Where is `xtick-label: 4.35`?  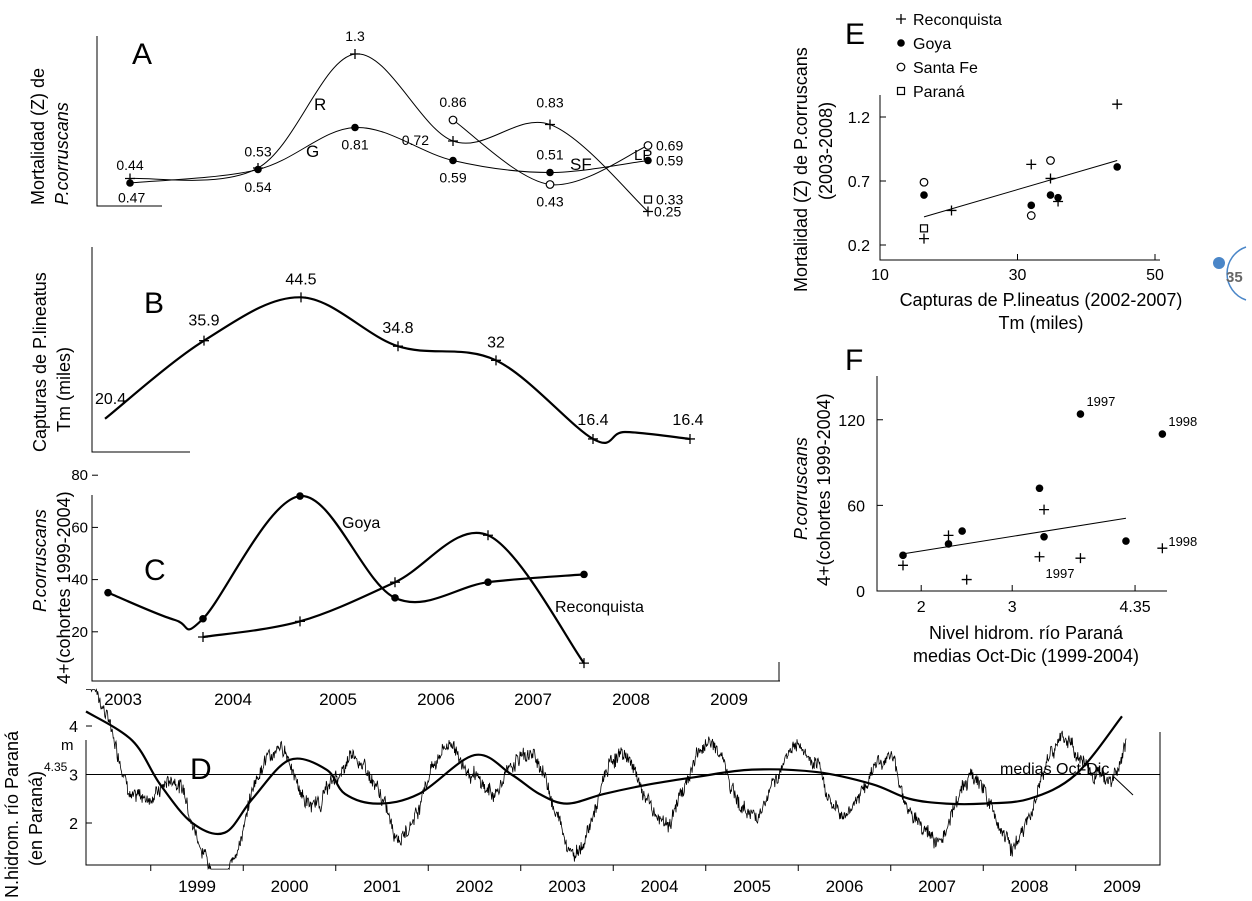
xtick-label: 4.35 is located at coordinates (1134, 607).